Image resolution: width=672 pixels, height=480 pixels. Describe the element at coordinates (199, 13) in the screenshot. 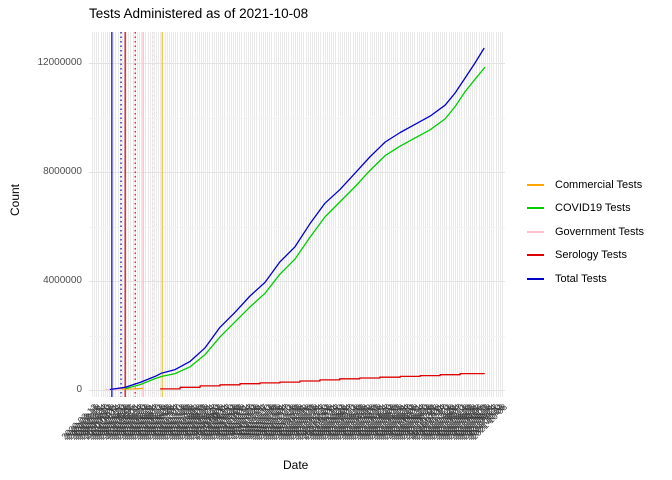

I see `chart-title: Tests Administered as of 2021-10-08` at that location.